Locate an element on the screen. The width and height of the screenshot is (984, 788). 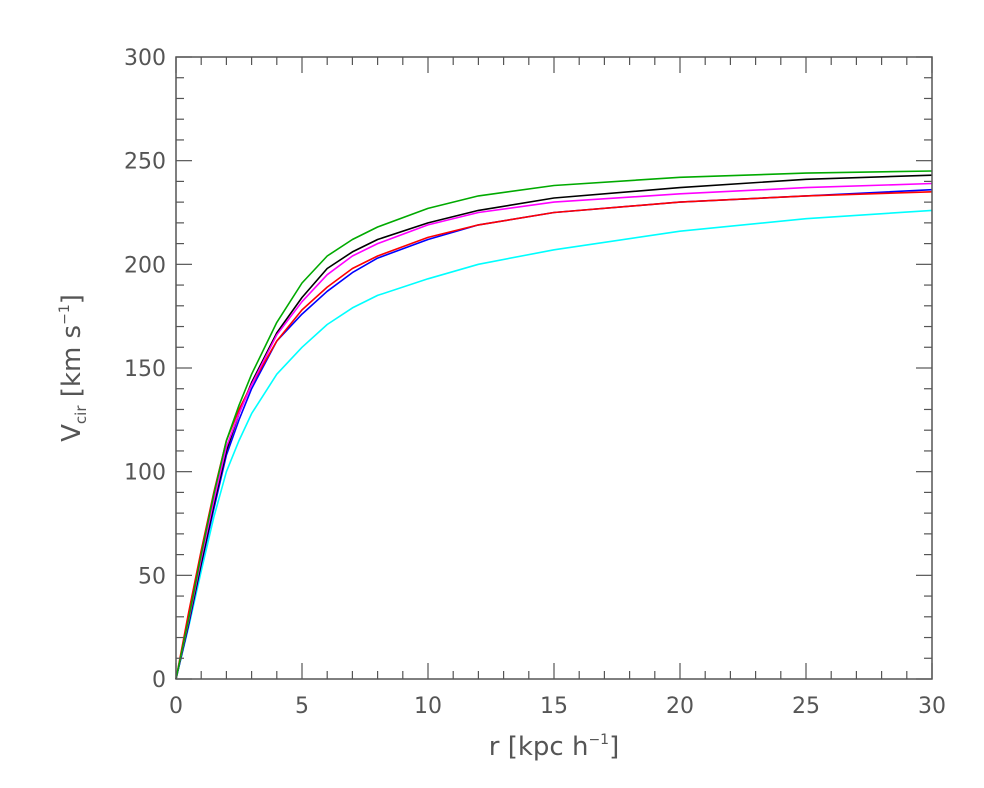
y-axis-title-unit: [km s is located at coordinates (72, 365).